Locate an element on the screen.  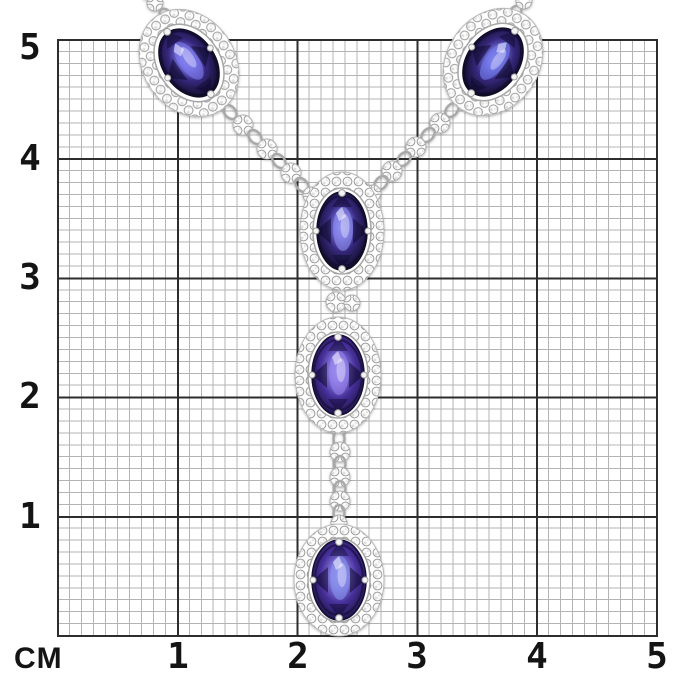
unit-label-cm: CM is located at coordinates (38, 658).